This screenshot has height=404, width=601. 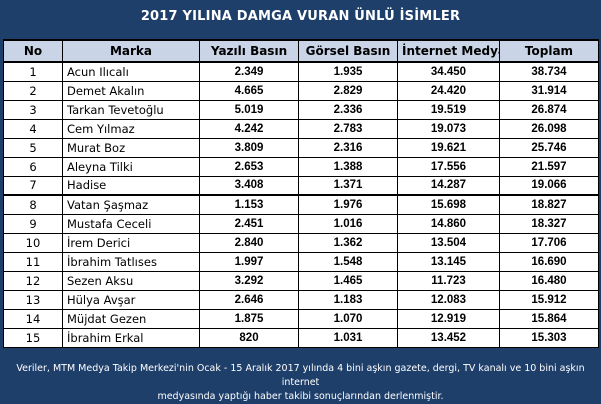 I want to click on cell-marka: Murat Boz, so click(x=131, y=147).